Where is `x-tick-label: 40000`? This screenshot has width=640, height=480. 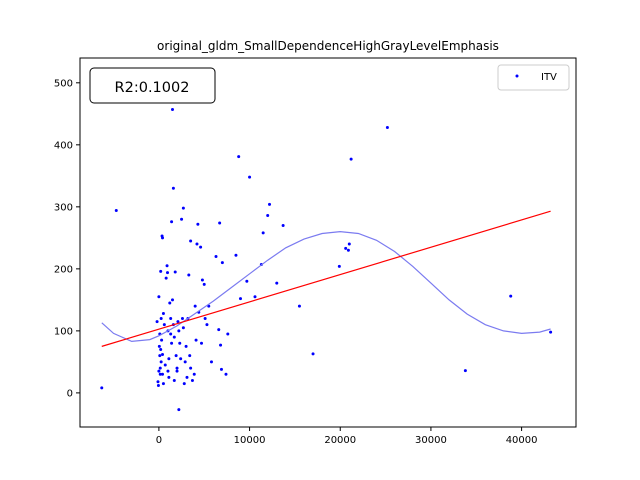 x-tick-label: 40000 is located at coordinates (522, 440).